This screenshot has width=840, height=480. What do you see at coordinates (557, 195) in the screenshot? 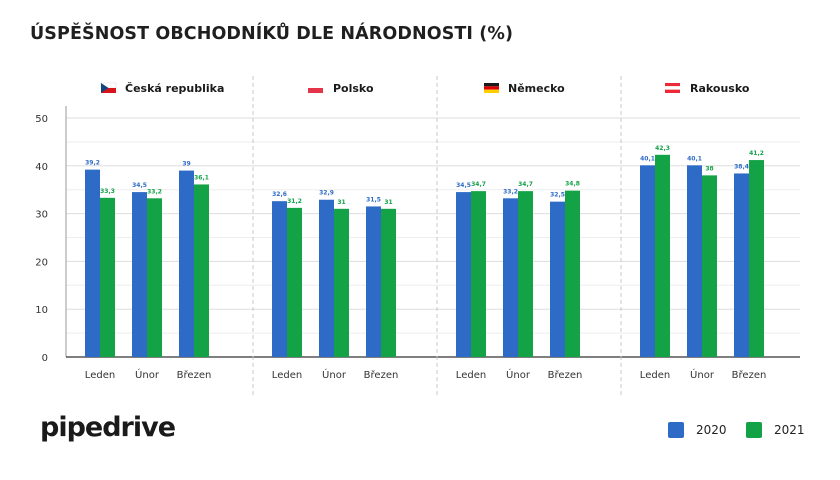
I see `data-label: 32,5` at bounding box center [557, 195].